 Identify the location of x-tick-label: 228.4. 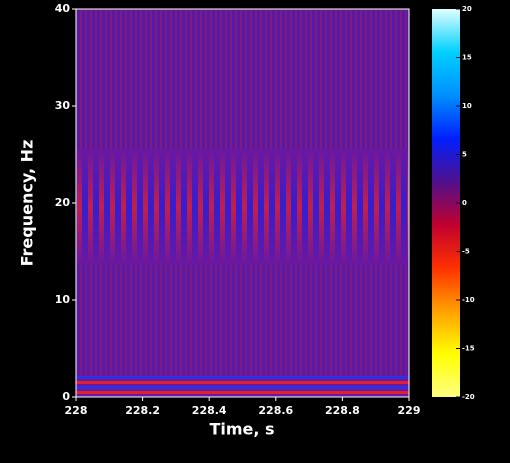
(209, 410).